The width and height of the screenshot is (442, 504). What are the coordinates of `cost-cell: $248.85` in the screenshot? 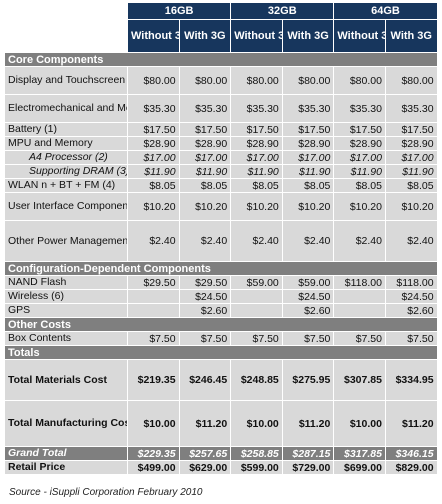 It's located at (256, 380).